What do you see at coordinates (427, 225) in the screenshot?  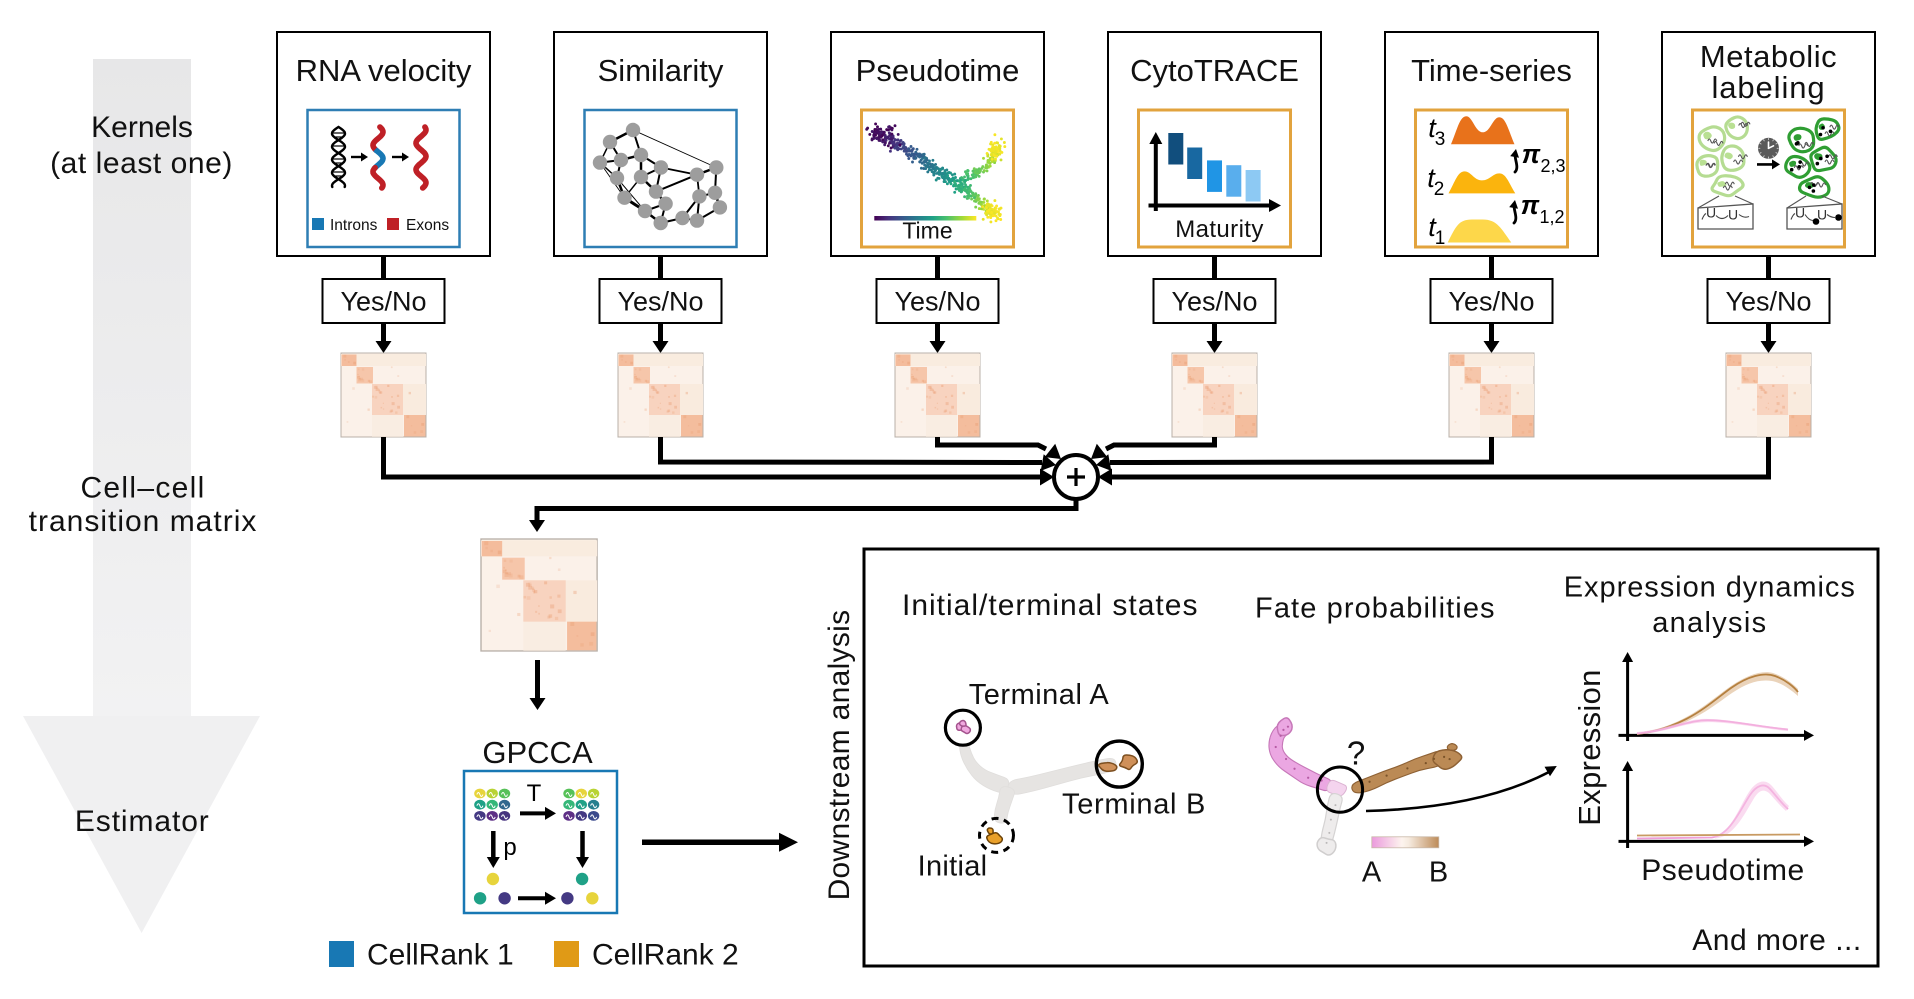 I see `svg-text: Exons` at bounding box center [427, 225].